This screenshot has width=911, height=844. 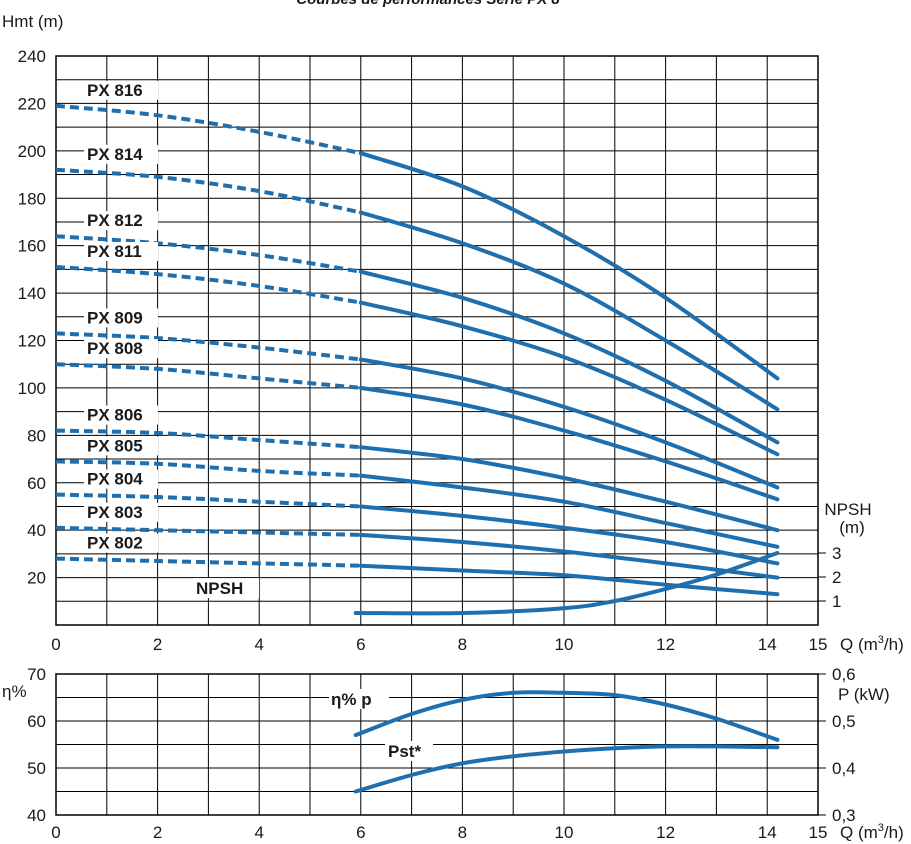 What do you see at coordinates (836, 577) in the screenshot?
I see `npsh-tick-label: 2` at bounding box center [836, 577].